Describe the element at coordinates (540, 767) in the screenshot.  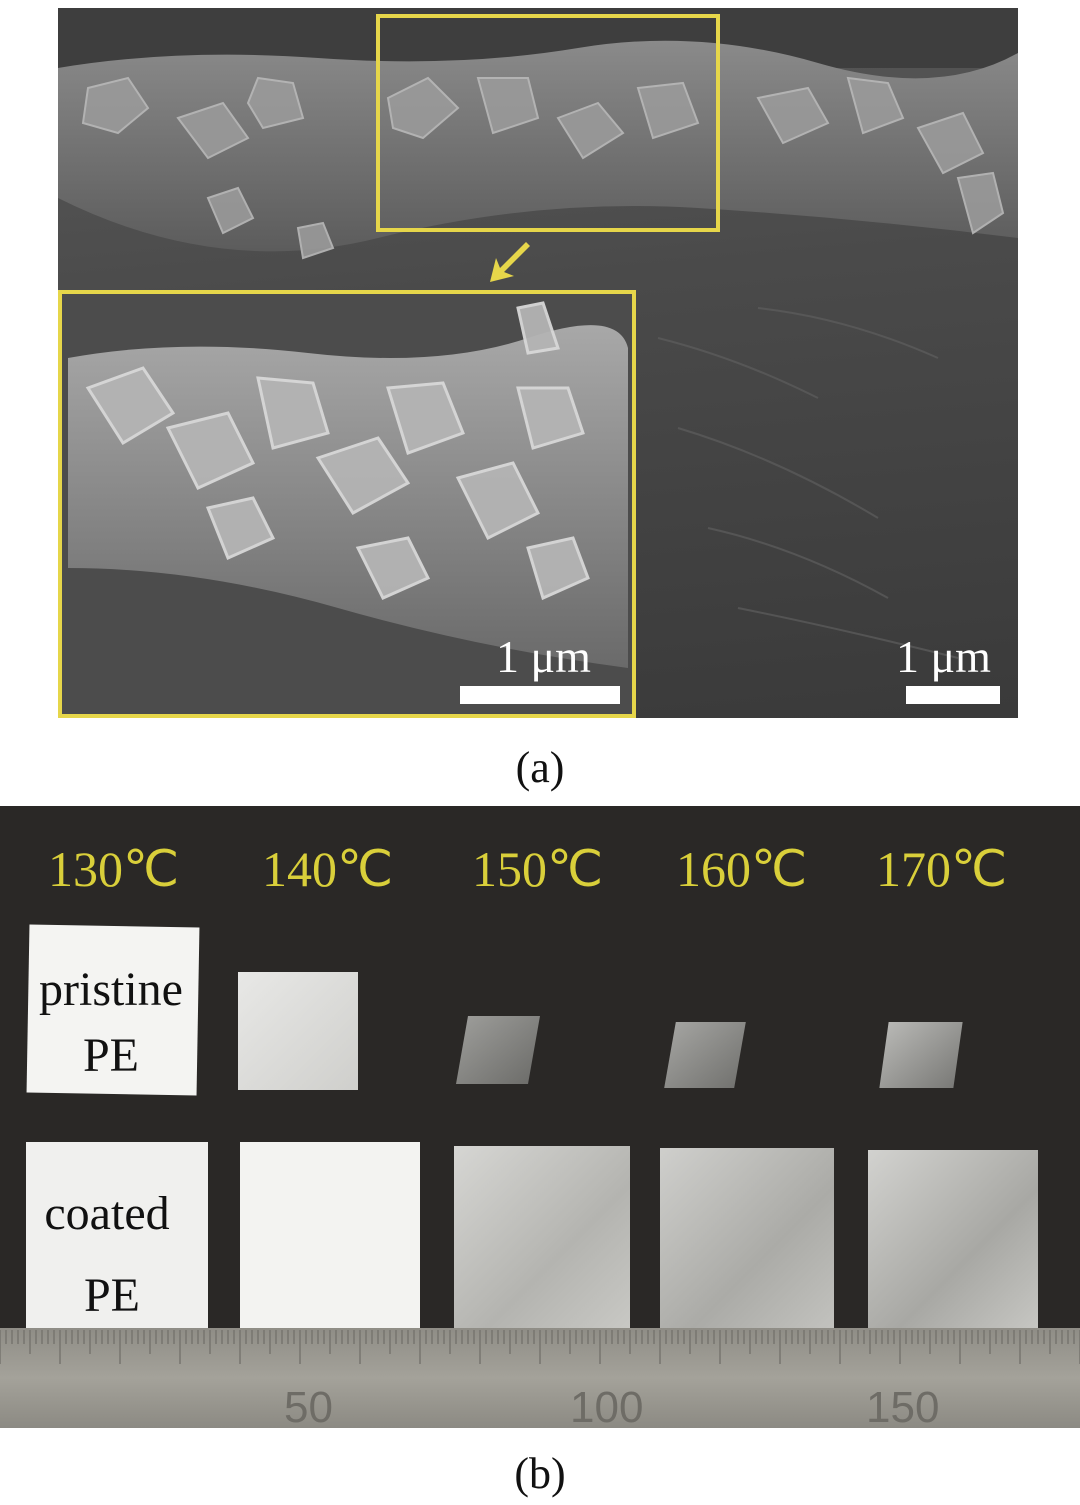
I see `caption-a: (a)` at that location.